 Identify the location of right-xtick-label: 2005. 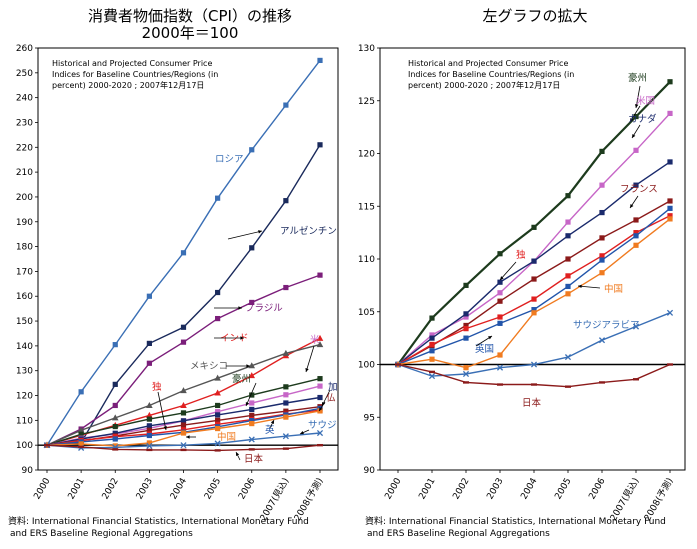
(563, 489).